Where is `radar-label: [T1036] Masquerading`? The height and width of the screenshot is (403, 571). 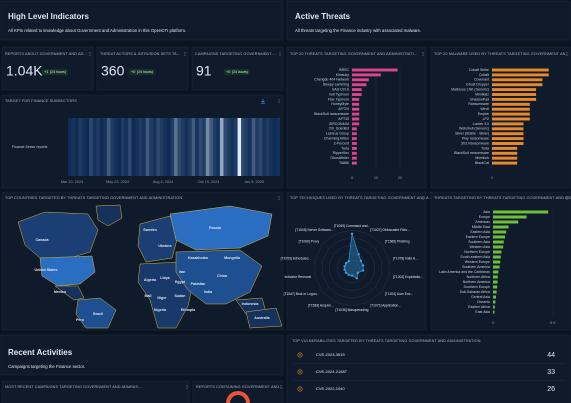 radar-label: [T1036] Masquerading is located at coordinates (352, 310).